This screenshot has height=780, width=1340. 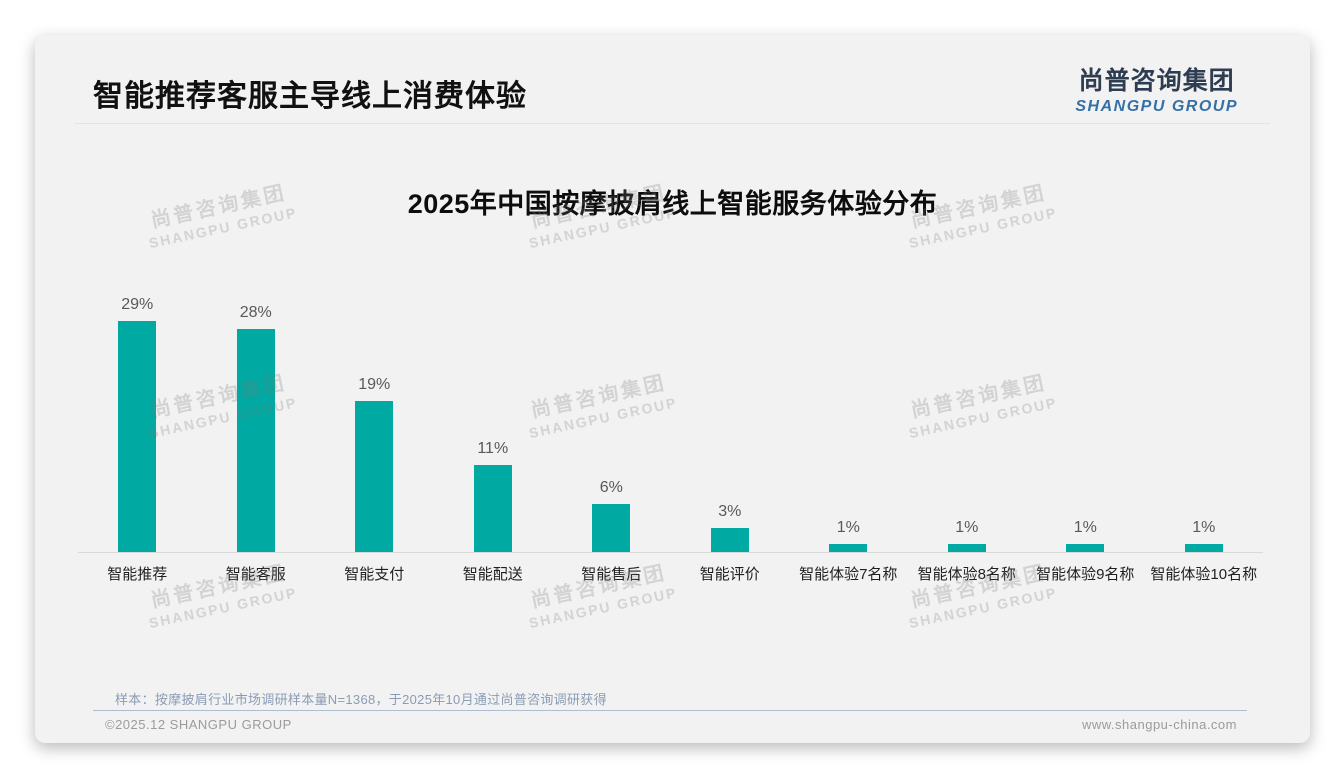 What do you see at coordinates (492, 574) in the screenshot?
I see `category-label: 智能配送` at bounding box center [492, 574].